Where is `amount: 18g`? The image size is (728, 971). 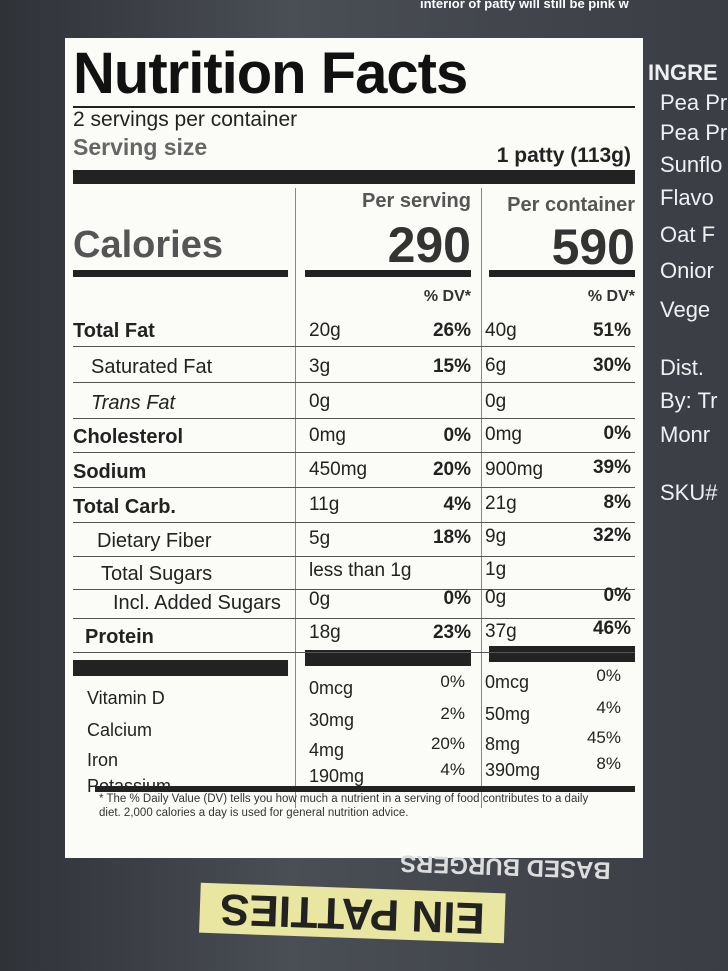 amount: 18g is located at coordinates (325, 633).